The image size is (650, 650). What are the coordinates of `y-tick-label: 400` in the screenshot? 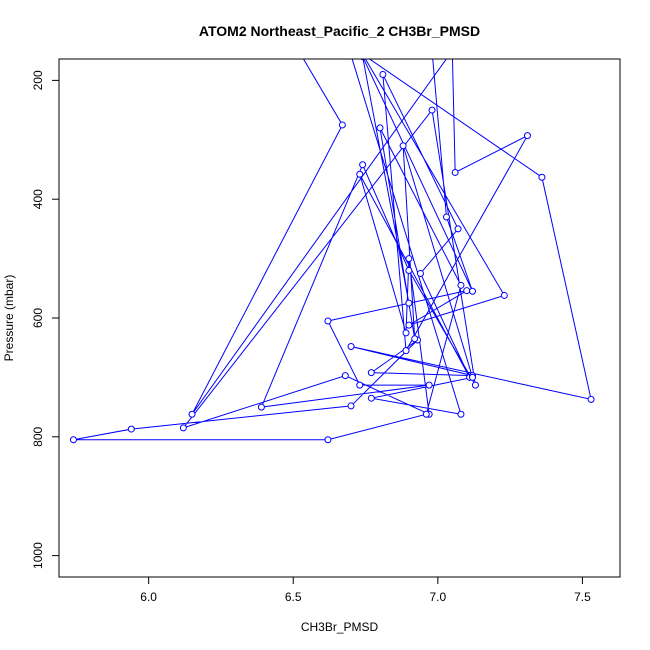 It's located at (38, 199).